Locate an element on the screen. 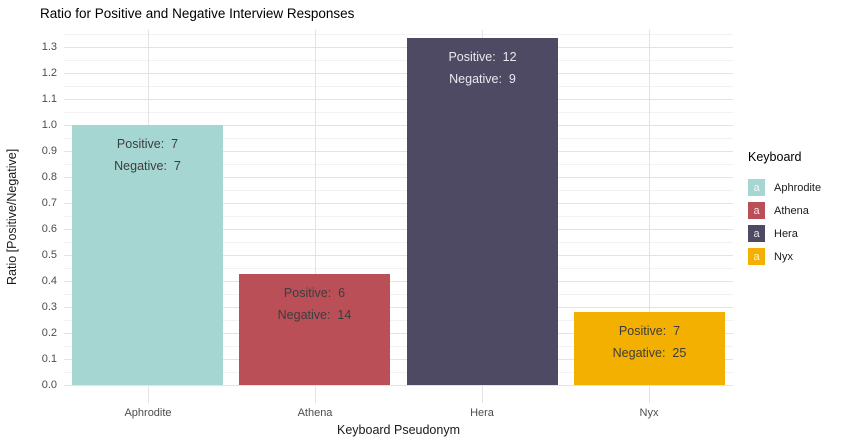  y-tick-label: 1.0 is located at coordinates (49, 125).